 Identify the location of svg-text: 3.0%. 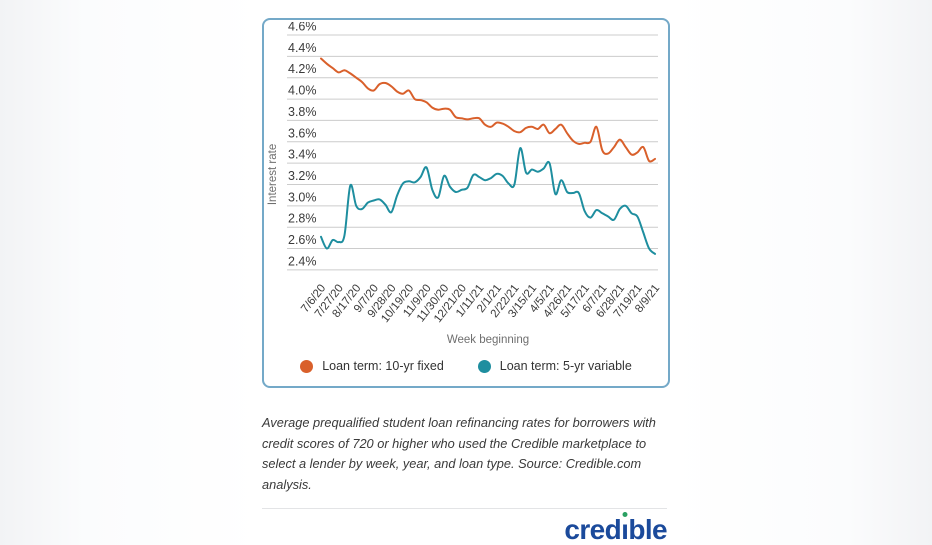
(302, 197).